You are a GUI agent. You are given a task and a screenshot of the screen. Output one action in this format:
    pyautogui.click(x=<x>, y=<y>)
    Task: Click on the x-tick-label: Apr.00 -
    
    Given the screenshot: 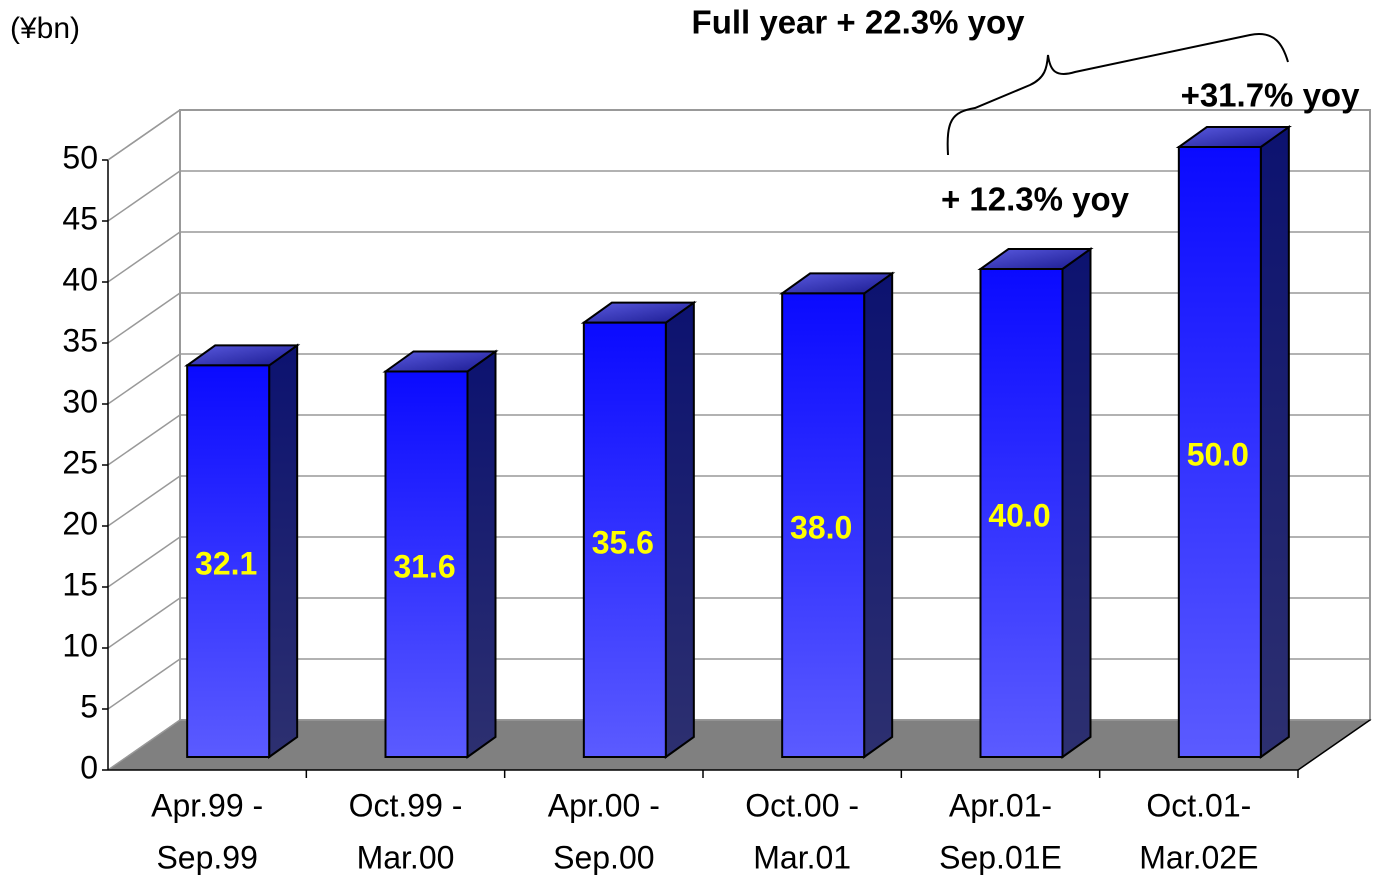 What is the action you would take?
    pyautogui.click(x=604, y=805)
    